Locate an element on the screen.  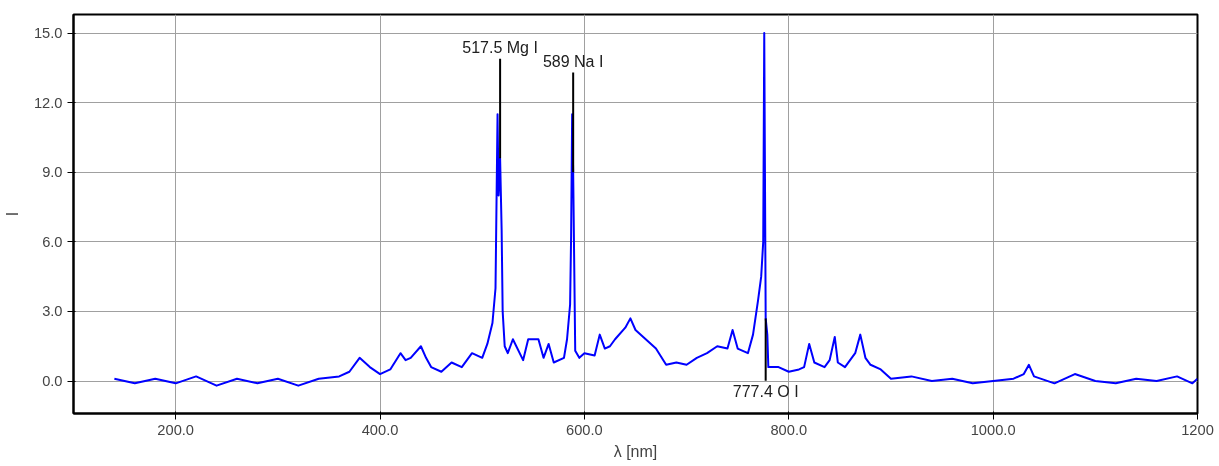
annotation: 517.5 Mg I is located at coordinates (500, 47).